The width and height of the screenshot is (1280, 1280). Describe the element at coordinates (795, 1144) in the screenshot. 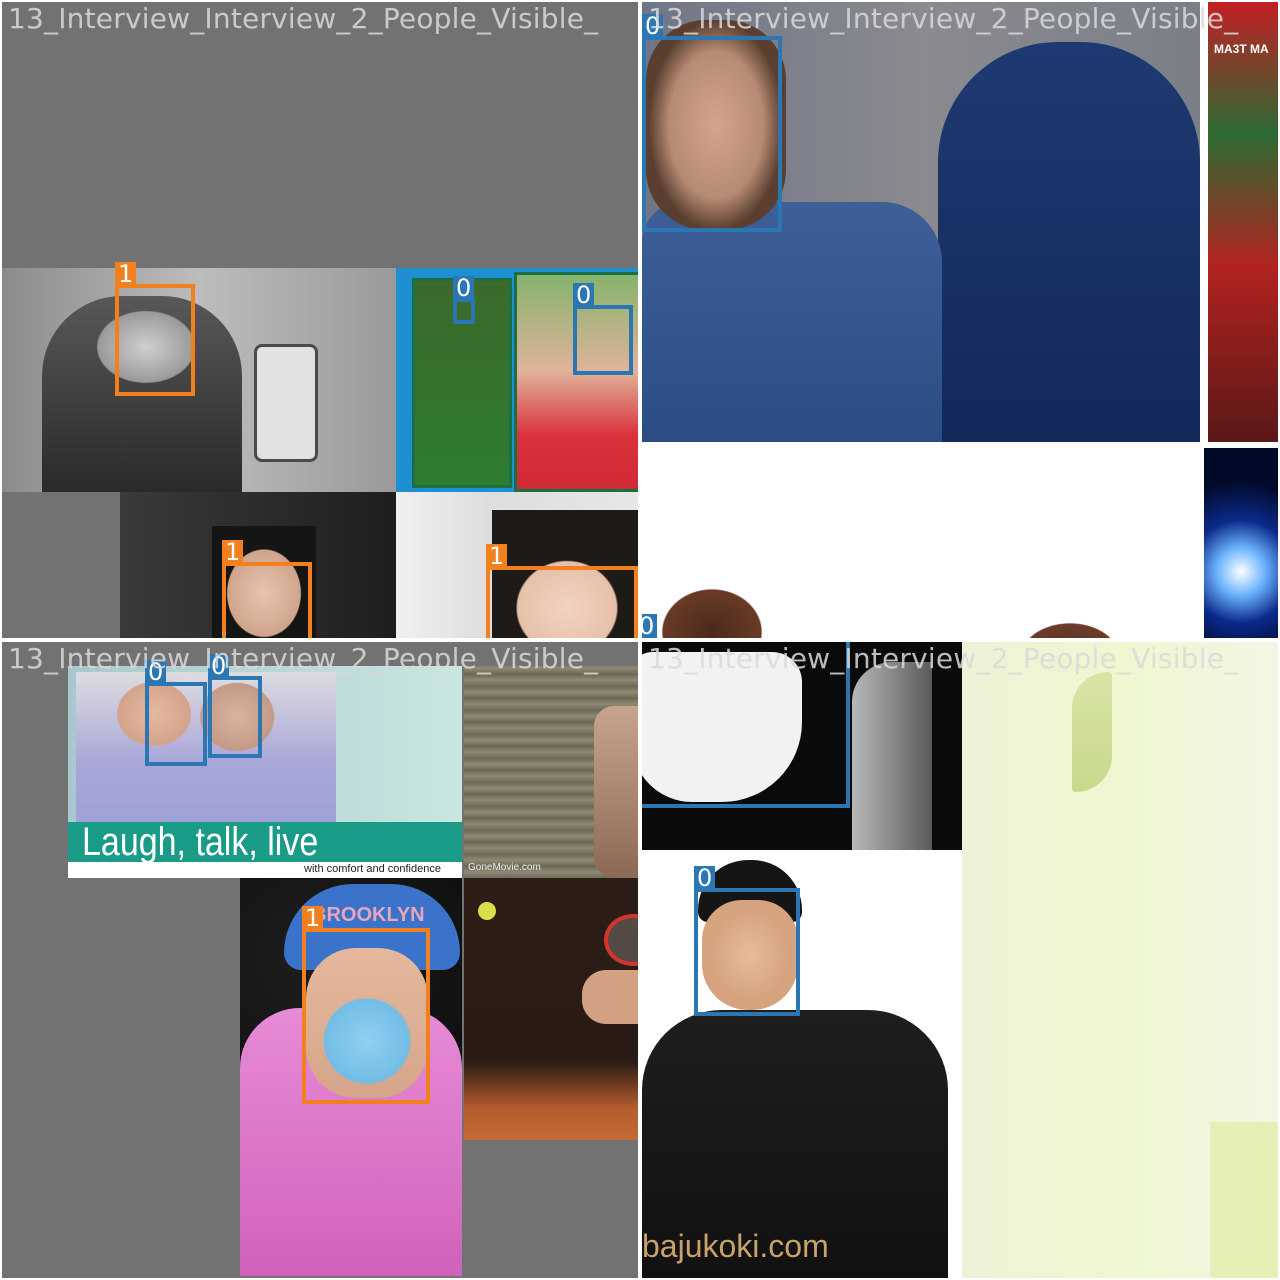

I see `chef-jacket` at that location.